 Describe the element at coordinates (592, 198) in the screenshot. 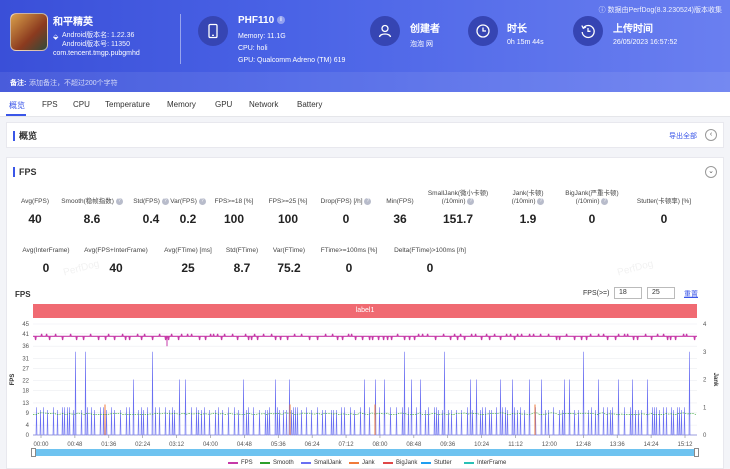

I see `metric-label: BigJank(严重卡顿) (/10min) ?` at that location.